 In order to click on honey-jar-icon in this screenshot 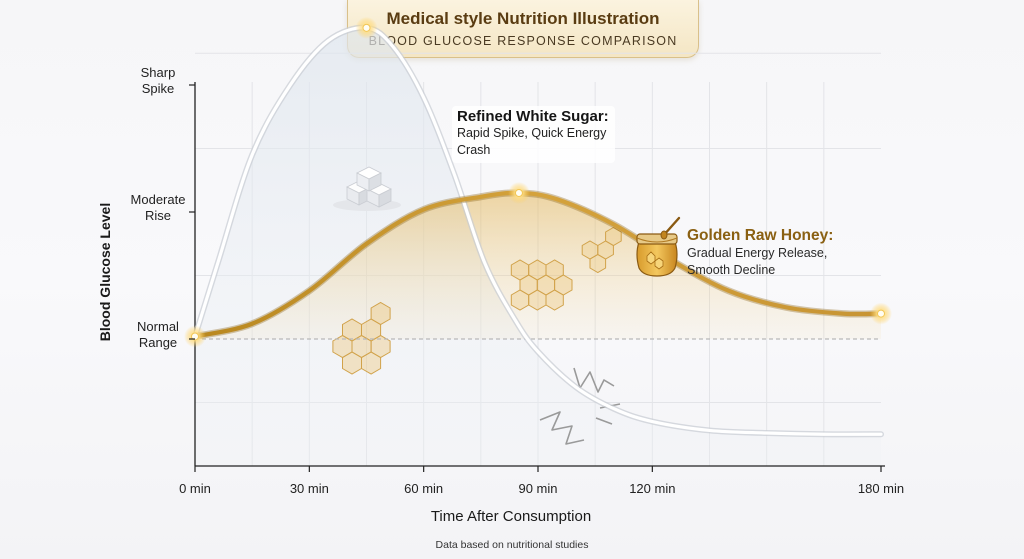, I will do `click(658, 246)`.